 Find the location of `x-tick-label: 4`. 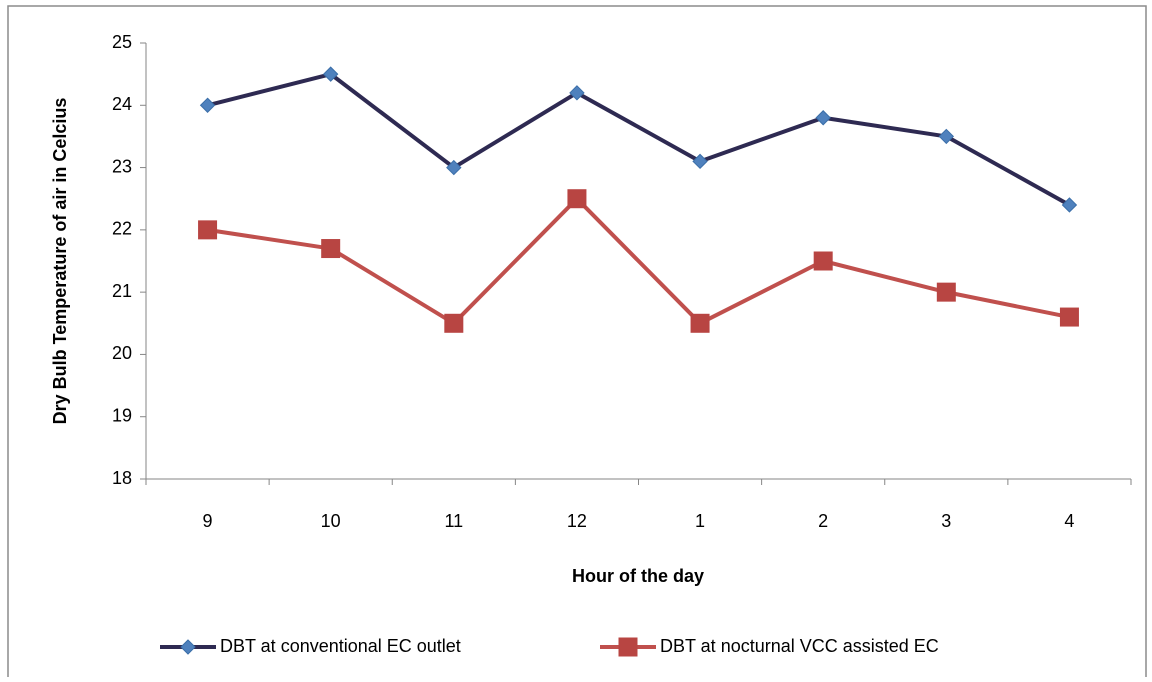

x-tick-label: 4 is located at coordinates (1069, 521).